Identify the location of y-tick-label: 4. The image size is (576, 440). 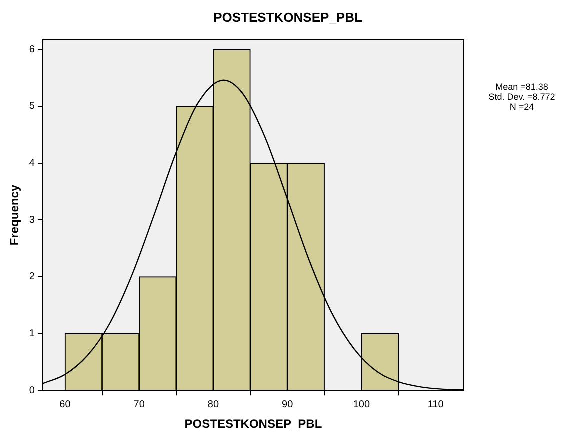
(32, 164).